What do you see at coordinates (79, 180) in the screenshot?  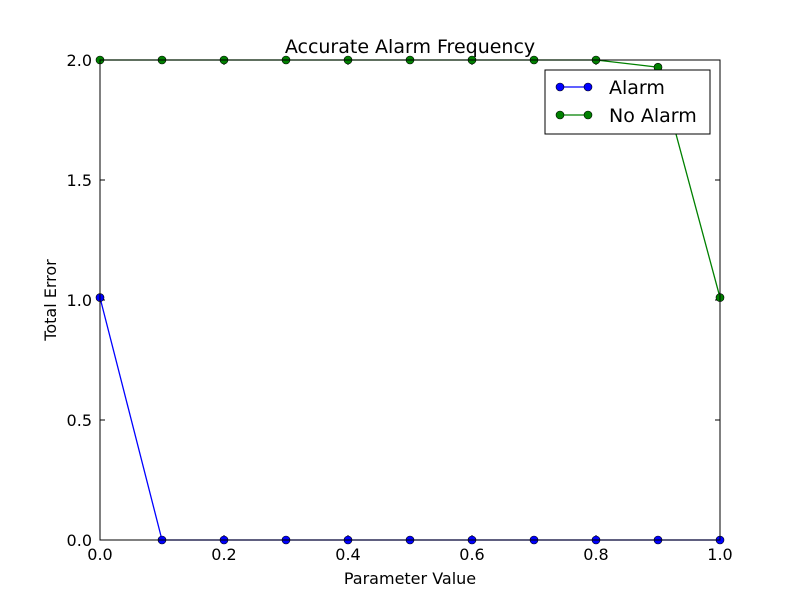 I see `y-tick-label: 1.5` at bounding box center [79, 180].